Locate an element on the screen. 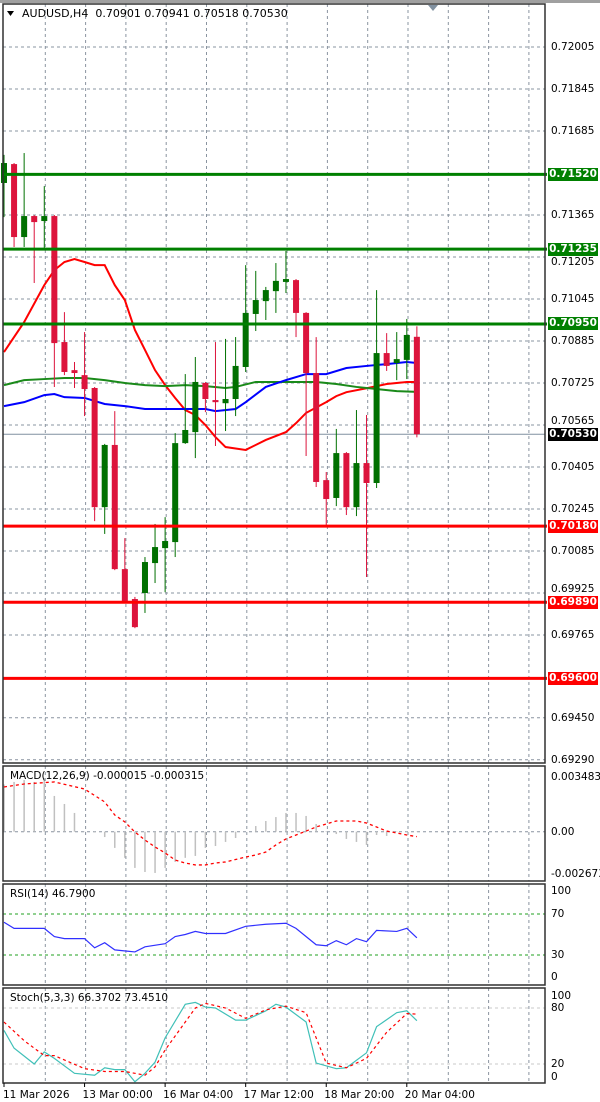  macd-tick-label: 0.003483 is located at coordinates (575, 776).